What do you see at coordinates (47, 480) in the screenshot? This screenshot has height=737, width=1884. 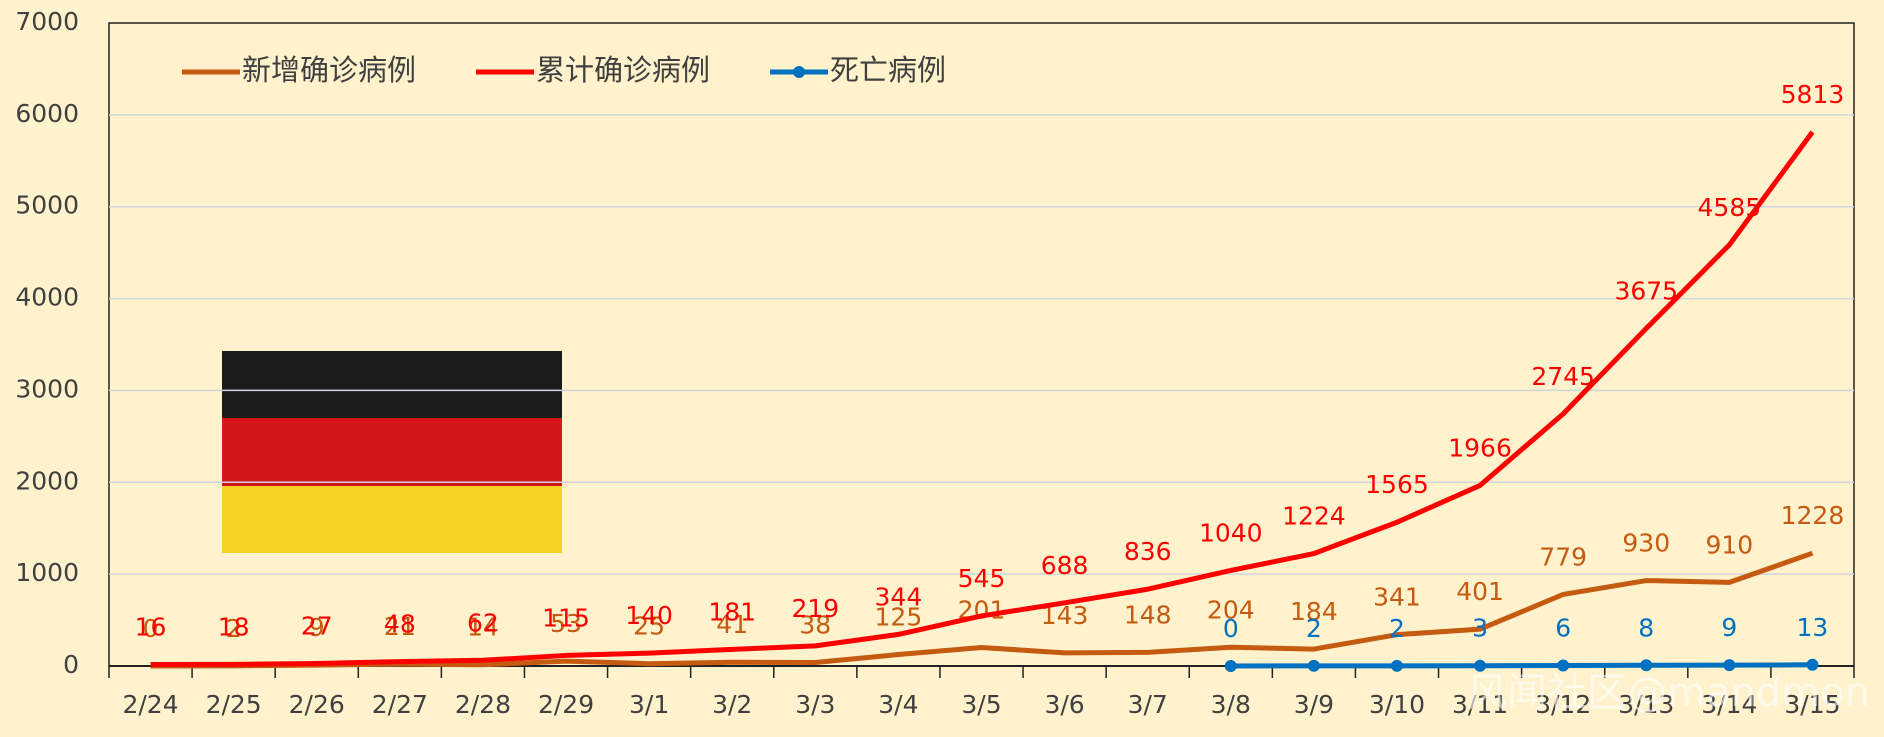 I see `y-tick-label: 2000` at bounding box center [47, 480].